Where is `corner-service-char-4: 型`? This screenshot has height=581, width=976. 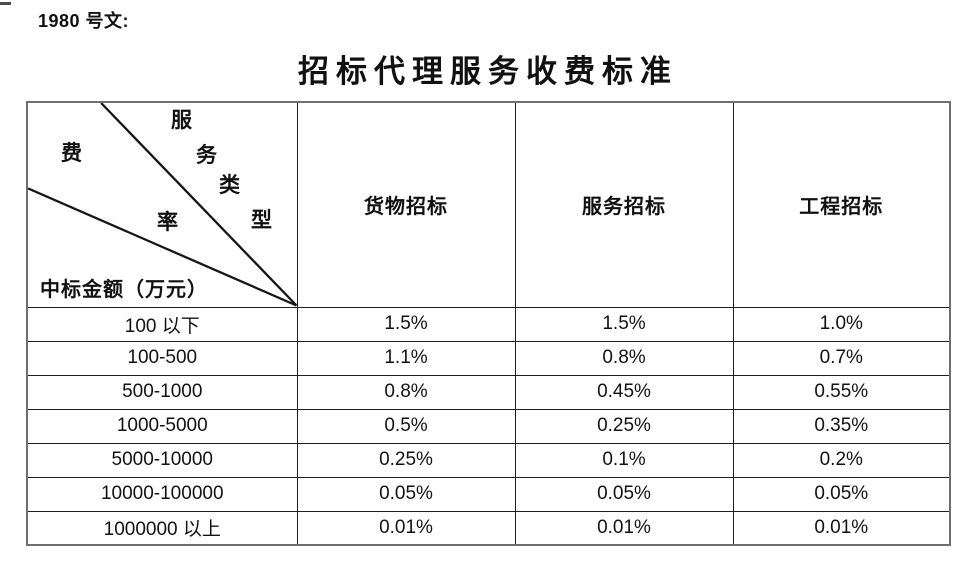 corner-service-char-4: 型 is located at coordinates (261, 220).